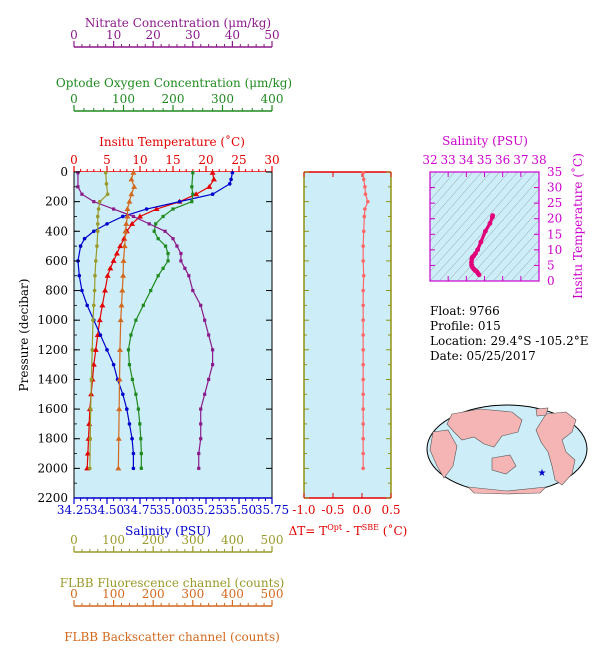 This screenshot has height=662, width=608. I want to click on backscatter-axis-title: FLBB Backscatter channel (counts), so click(172, 637).